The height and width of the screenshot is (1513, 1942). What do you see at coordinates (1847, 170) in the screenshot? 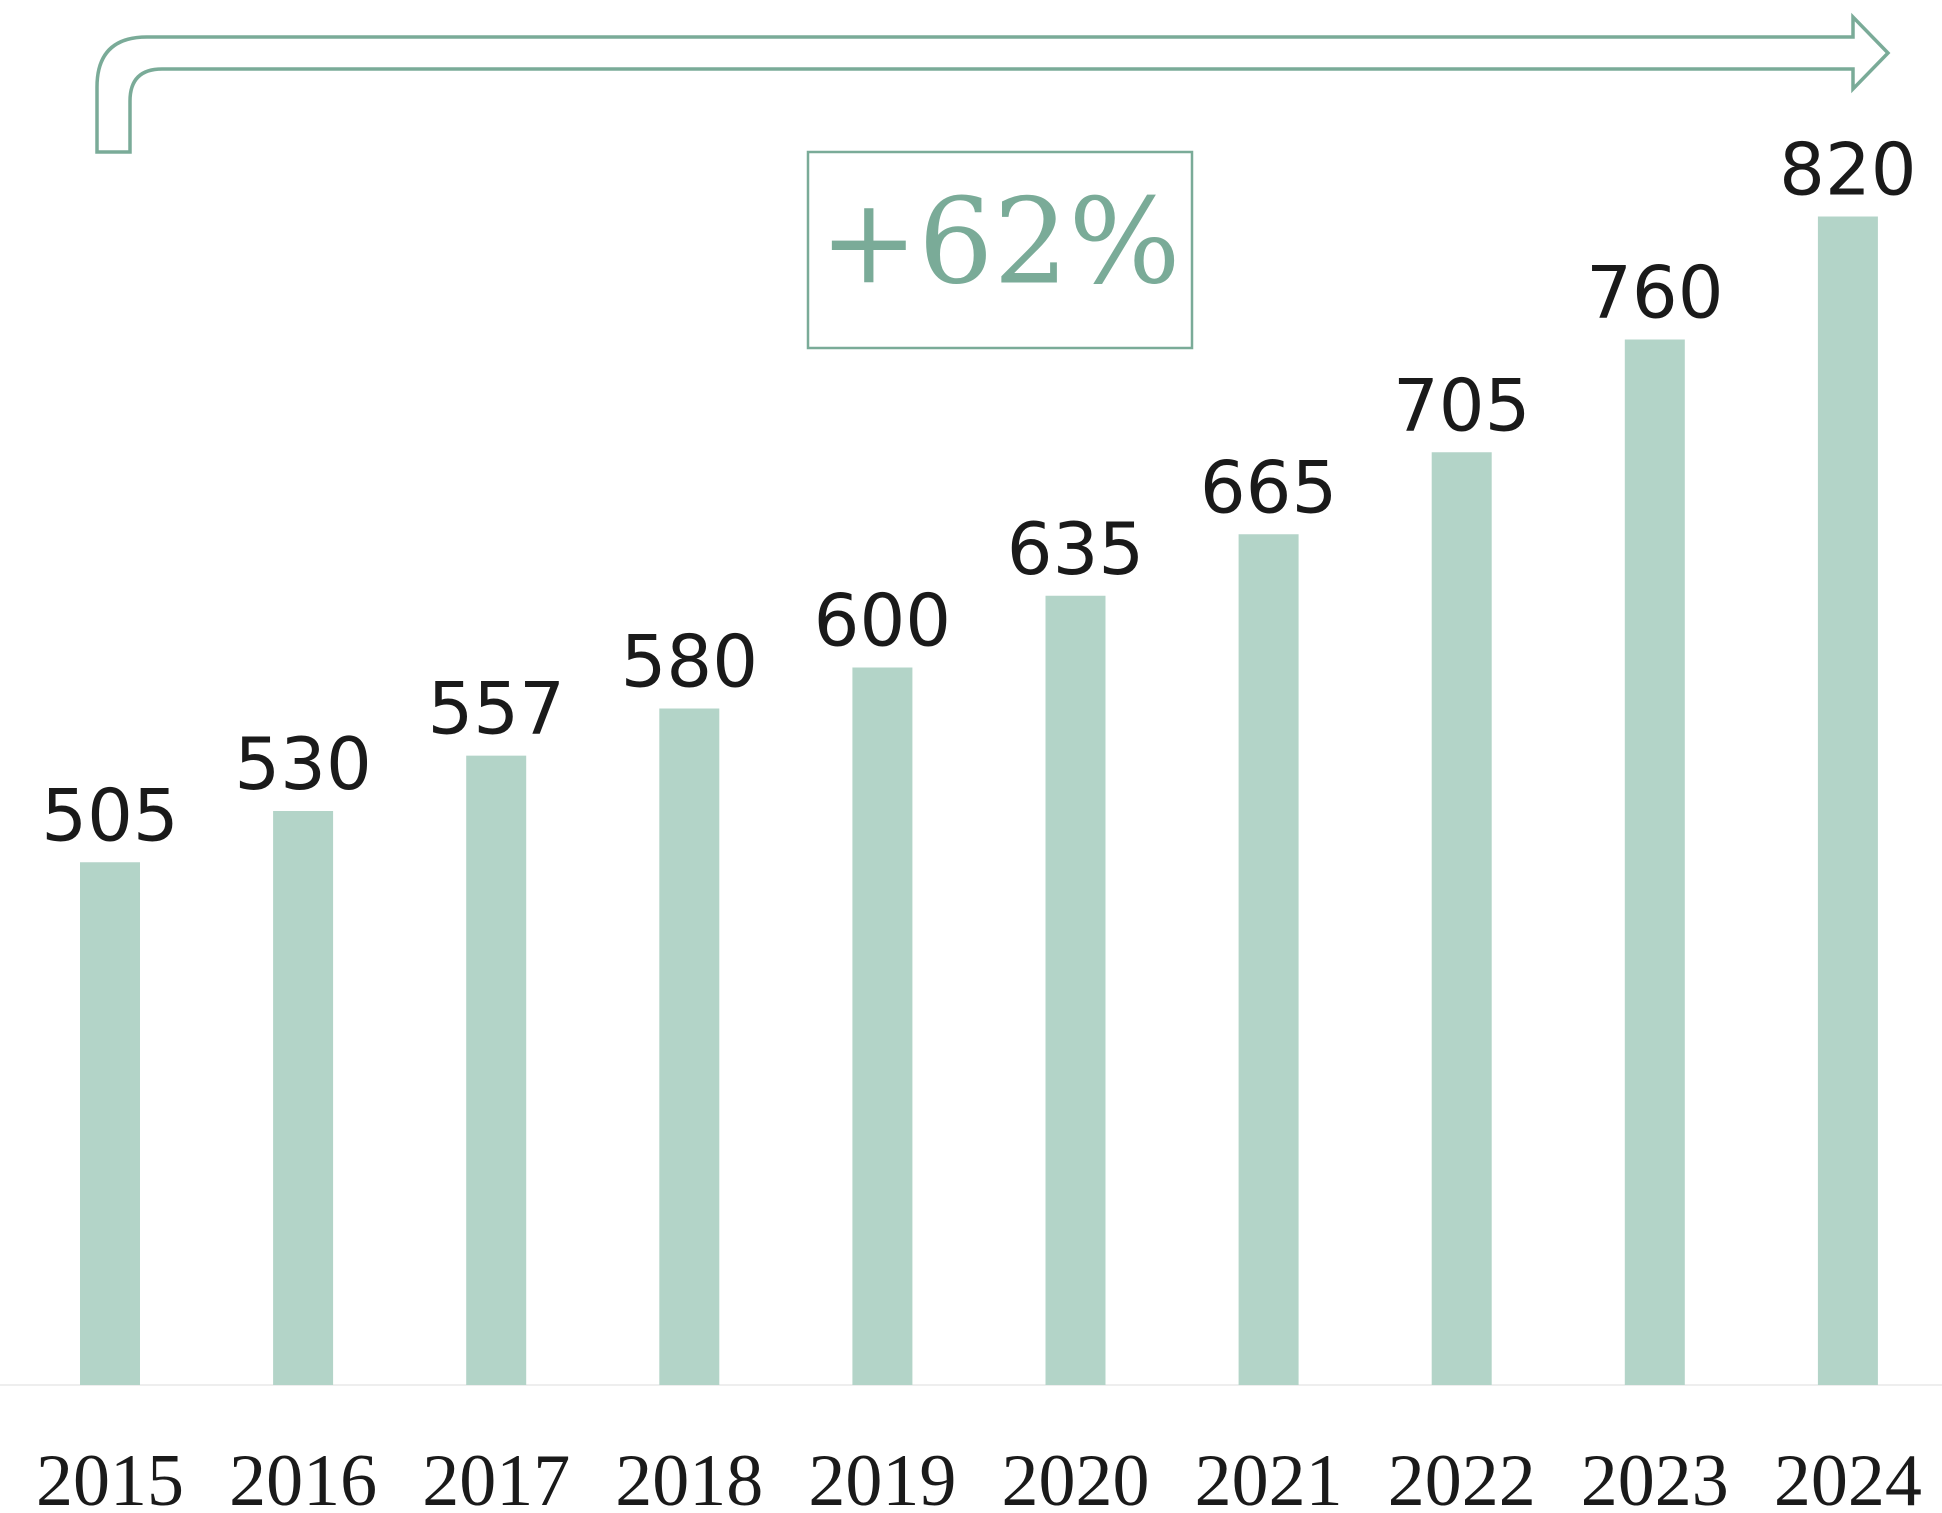
I see `value-label: 820` at bounding box center [1847, 170].